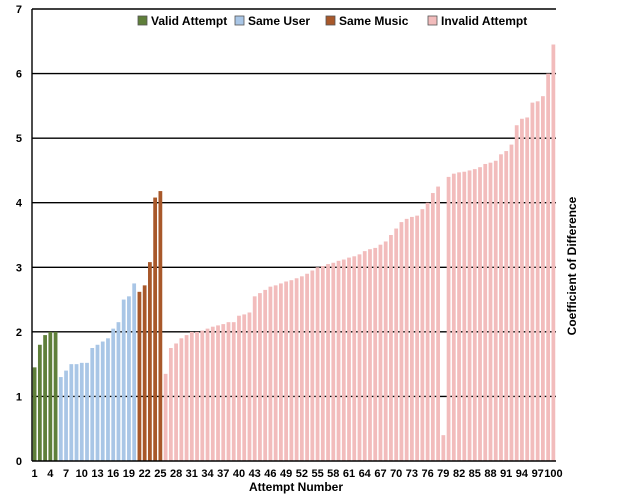 This screenshot has height=494, width=631. What do you see at coordinates (223, 474) in the screenshot?
I see `x-tick-label: 37` at bounding box center [223, 474].